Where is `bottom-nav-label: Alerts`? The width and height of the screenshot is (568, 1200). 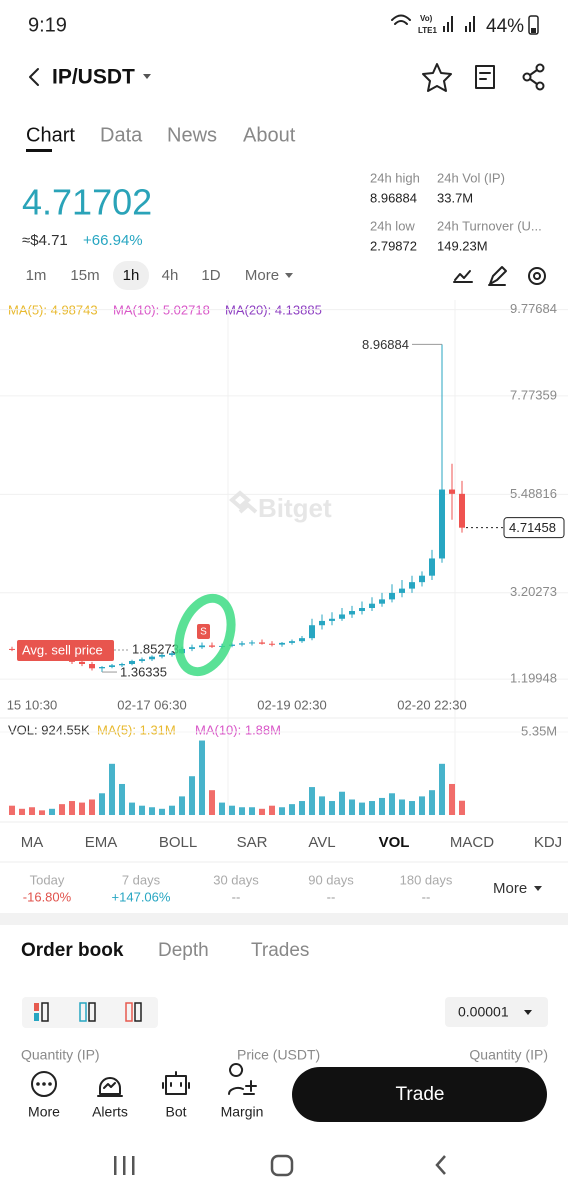 bottom-nav-label: Alerts is located at coordinates (110, 1112).